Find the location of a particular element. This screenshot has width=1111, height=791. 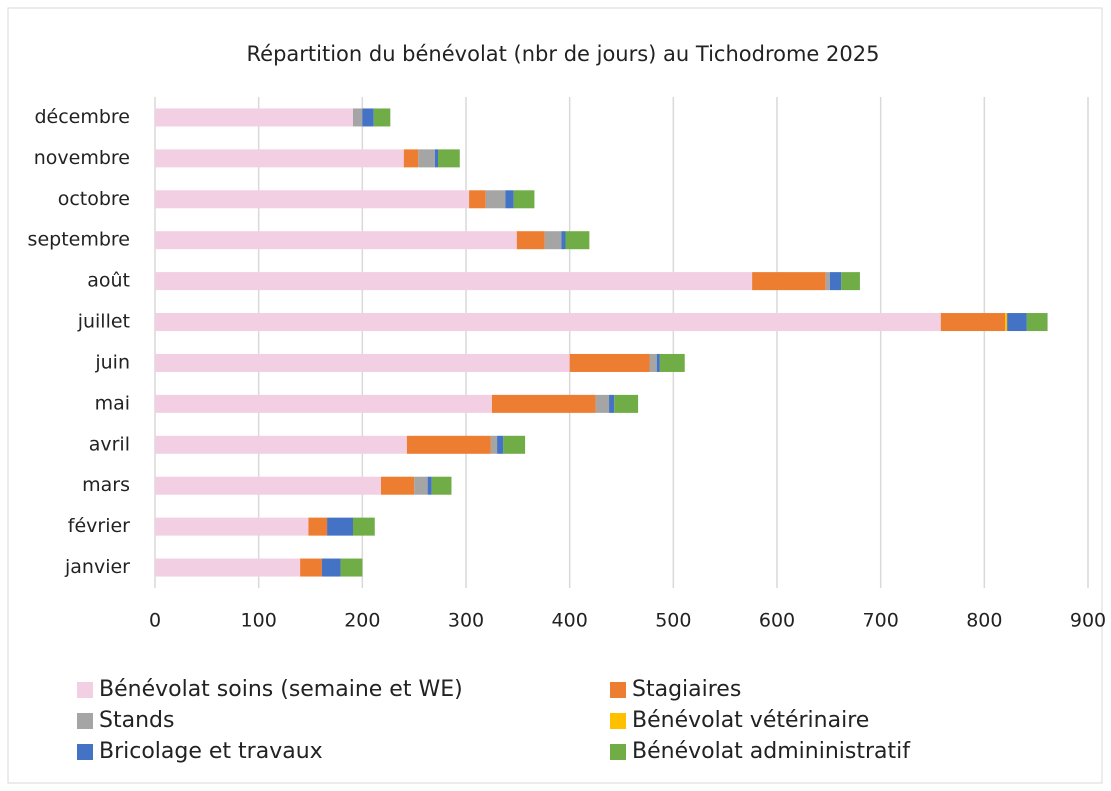

x-tick-label: 100 is located at coordinates (259, 621).